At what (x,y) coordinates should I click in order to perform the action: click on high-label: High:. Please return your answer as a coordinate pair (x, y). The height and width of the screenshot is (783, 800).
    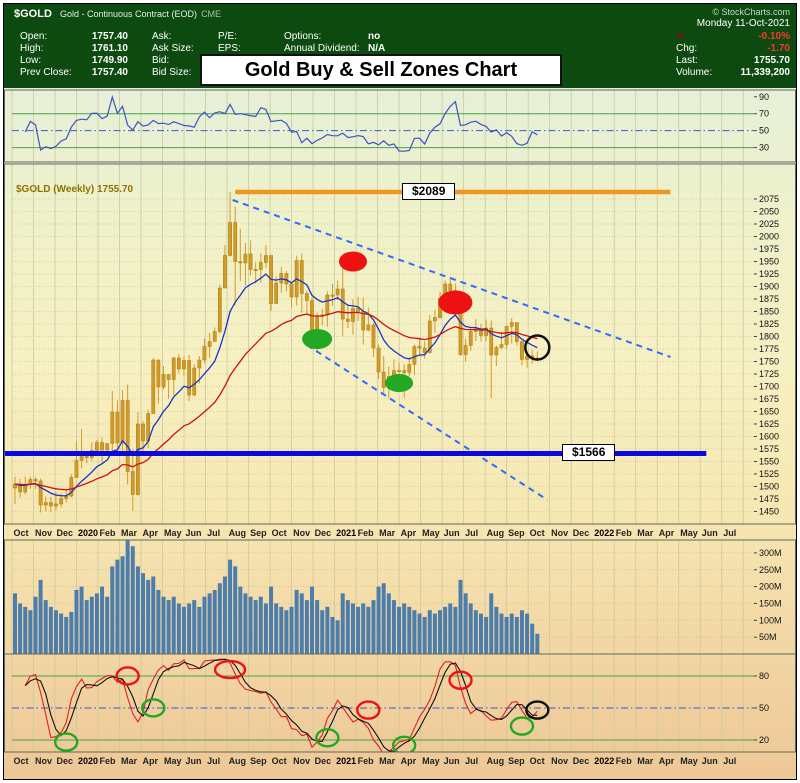
    Looking at the image, I should click on (32, 48).